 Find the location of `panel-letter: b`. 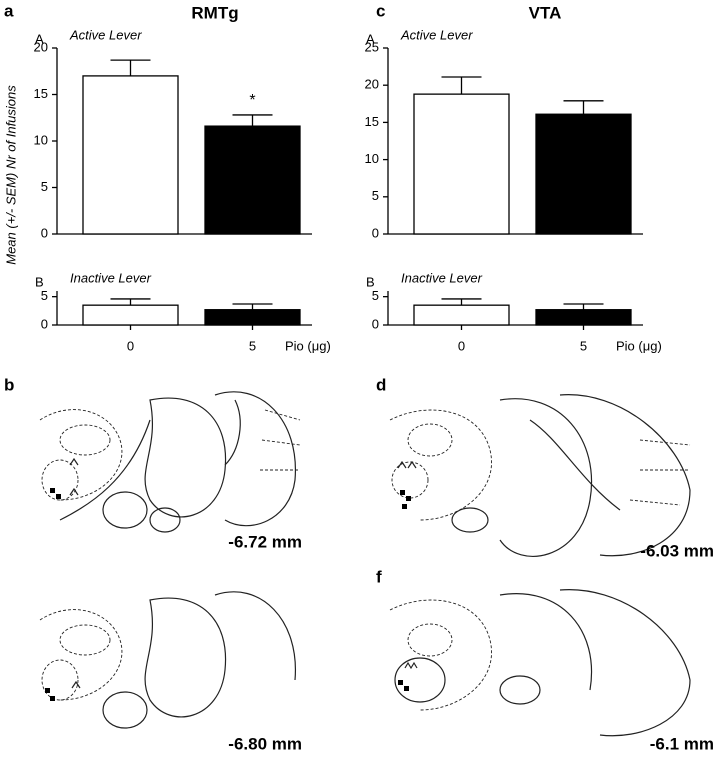

panel-letter: b is located at coordinates (9, 384).